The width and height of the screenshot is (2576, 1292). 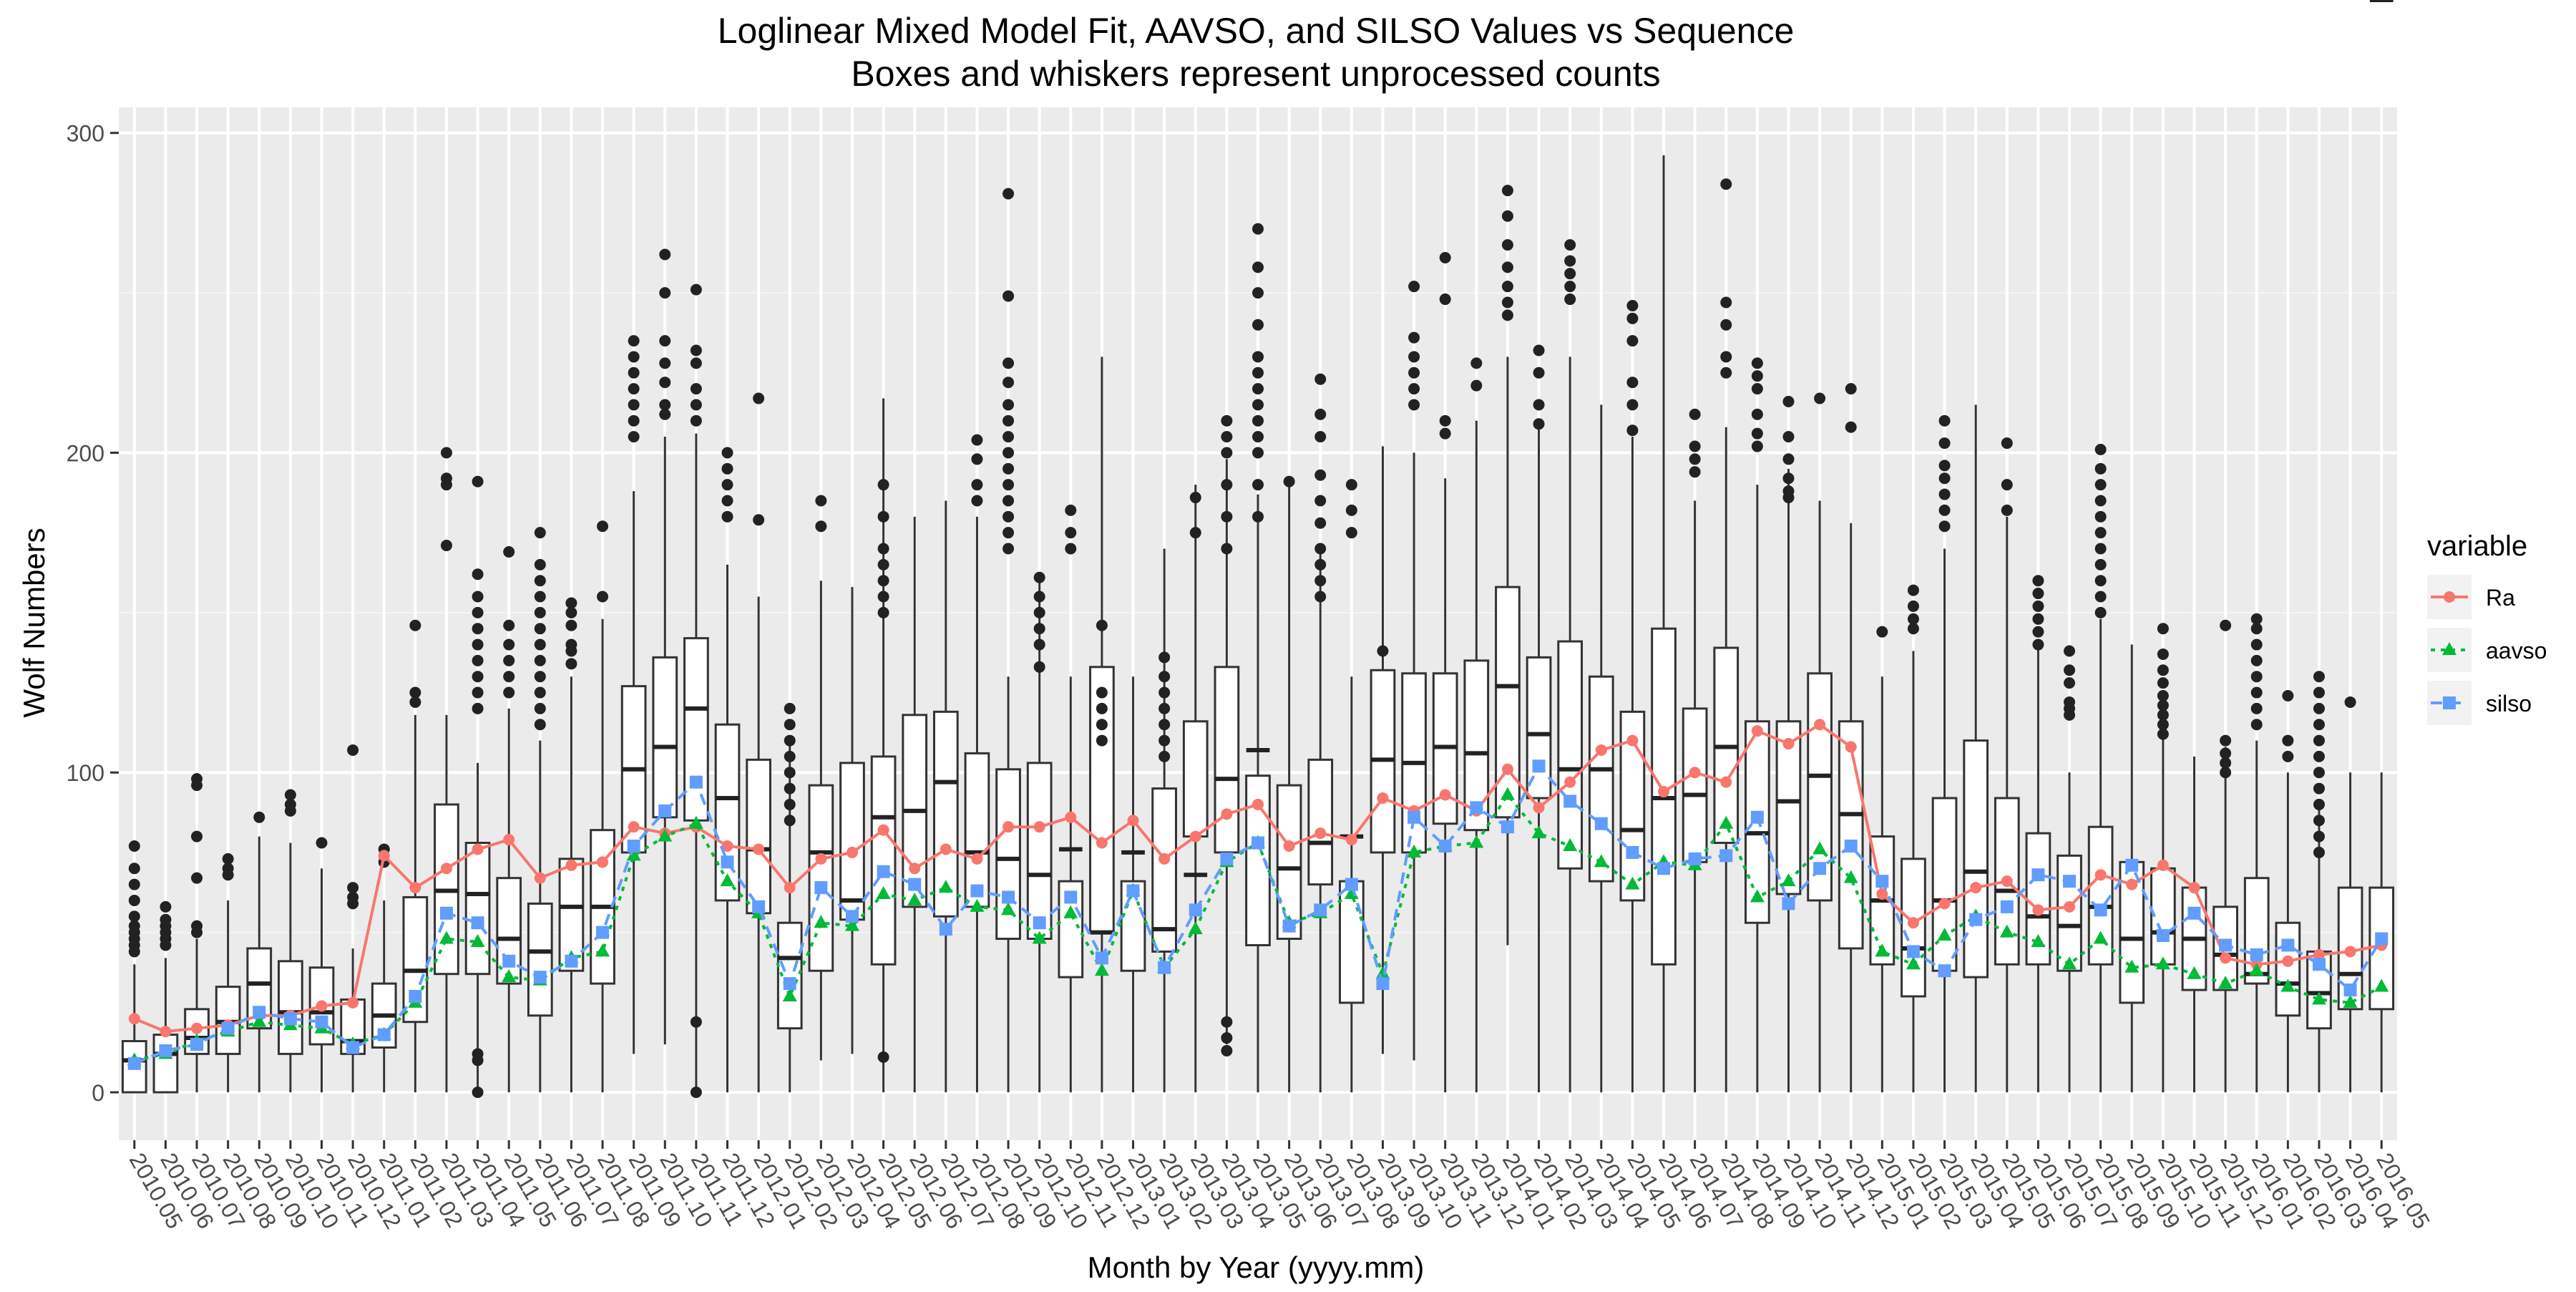 I want to click on legend-marker, so click(x=2449, y=597).